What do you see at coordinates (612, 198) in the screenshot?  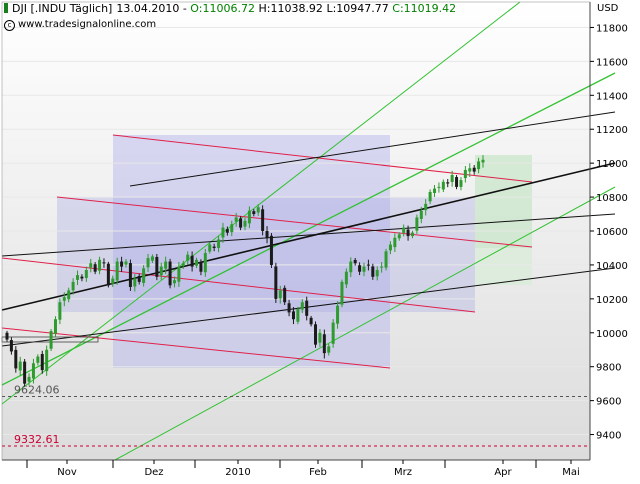 I see `y-tick-label: 10800` at bounding box center [612, 198].